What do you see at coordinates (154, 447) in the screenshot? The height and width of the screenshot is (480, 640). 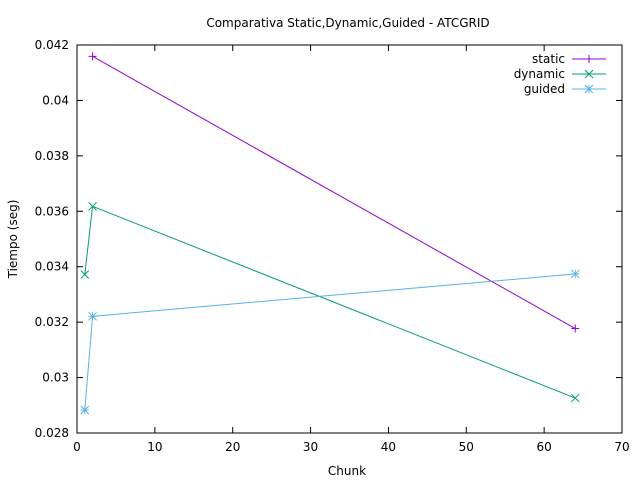 I see `x-tick-label: 10` at bounding box center [154, 447].